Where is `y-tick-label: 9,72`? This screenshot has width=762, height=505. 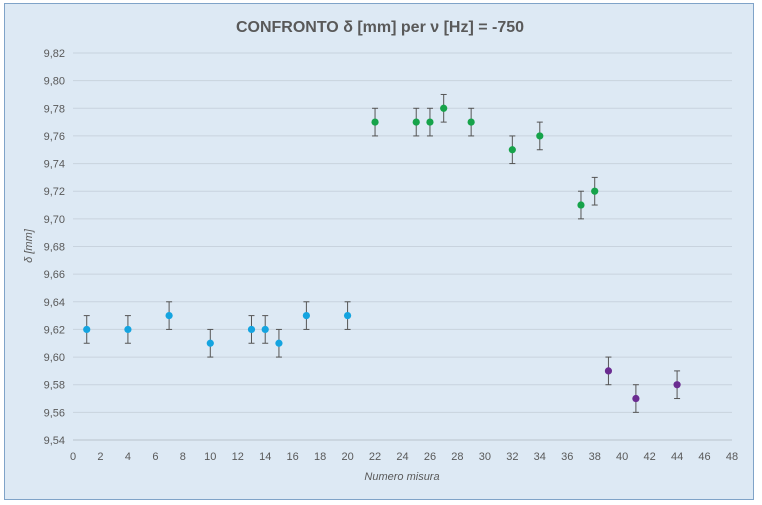
y-tick-label: 9,72 is located at coordinates (54, 192).